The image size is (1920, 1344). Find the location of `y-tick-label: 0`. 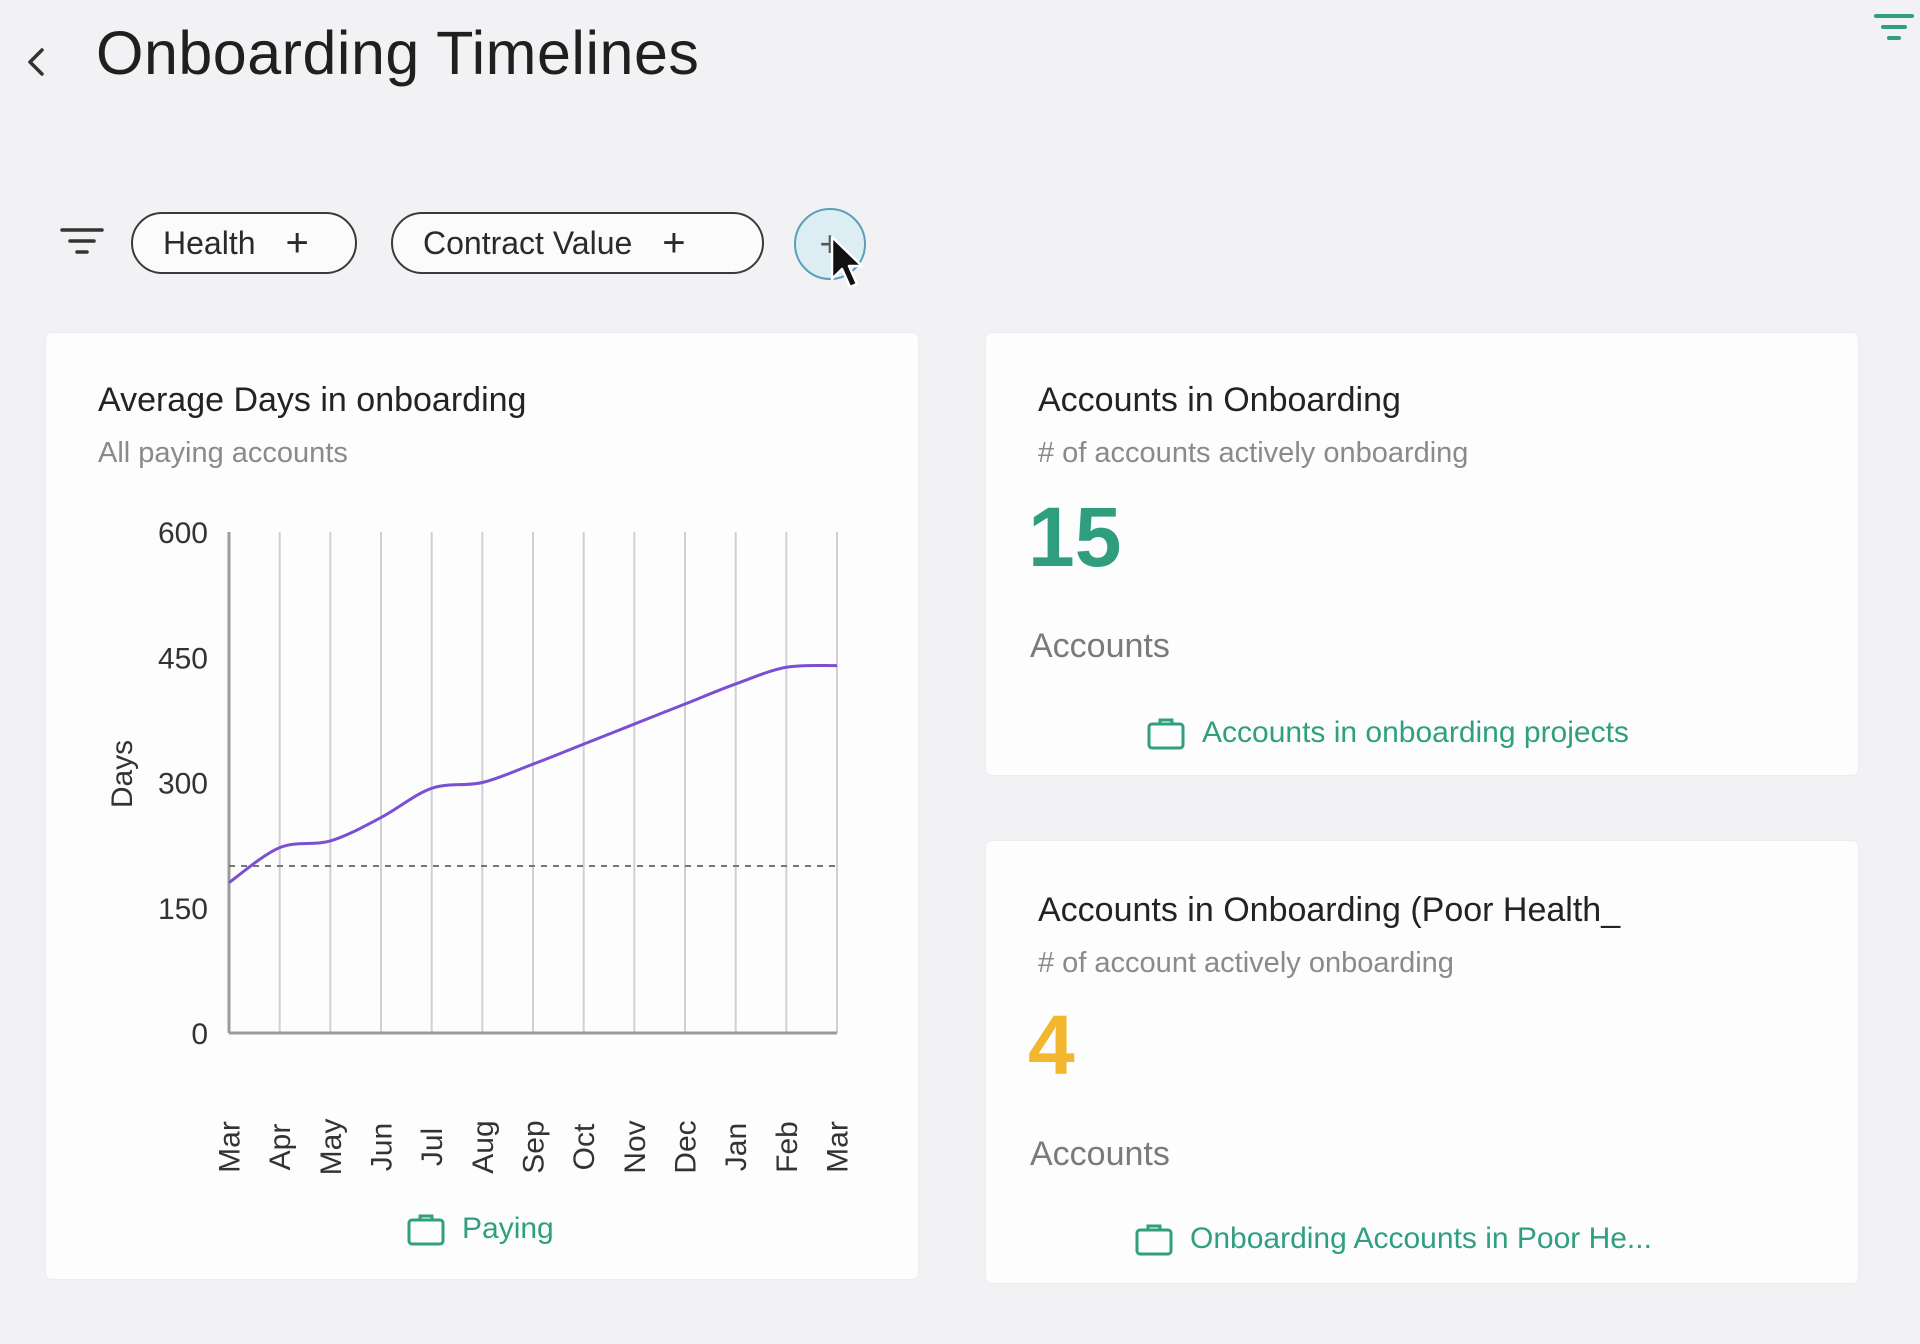

y-tick-label: 0 is located at coordinates (199, 1034).